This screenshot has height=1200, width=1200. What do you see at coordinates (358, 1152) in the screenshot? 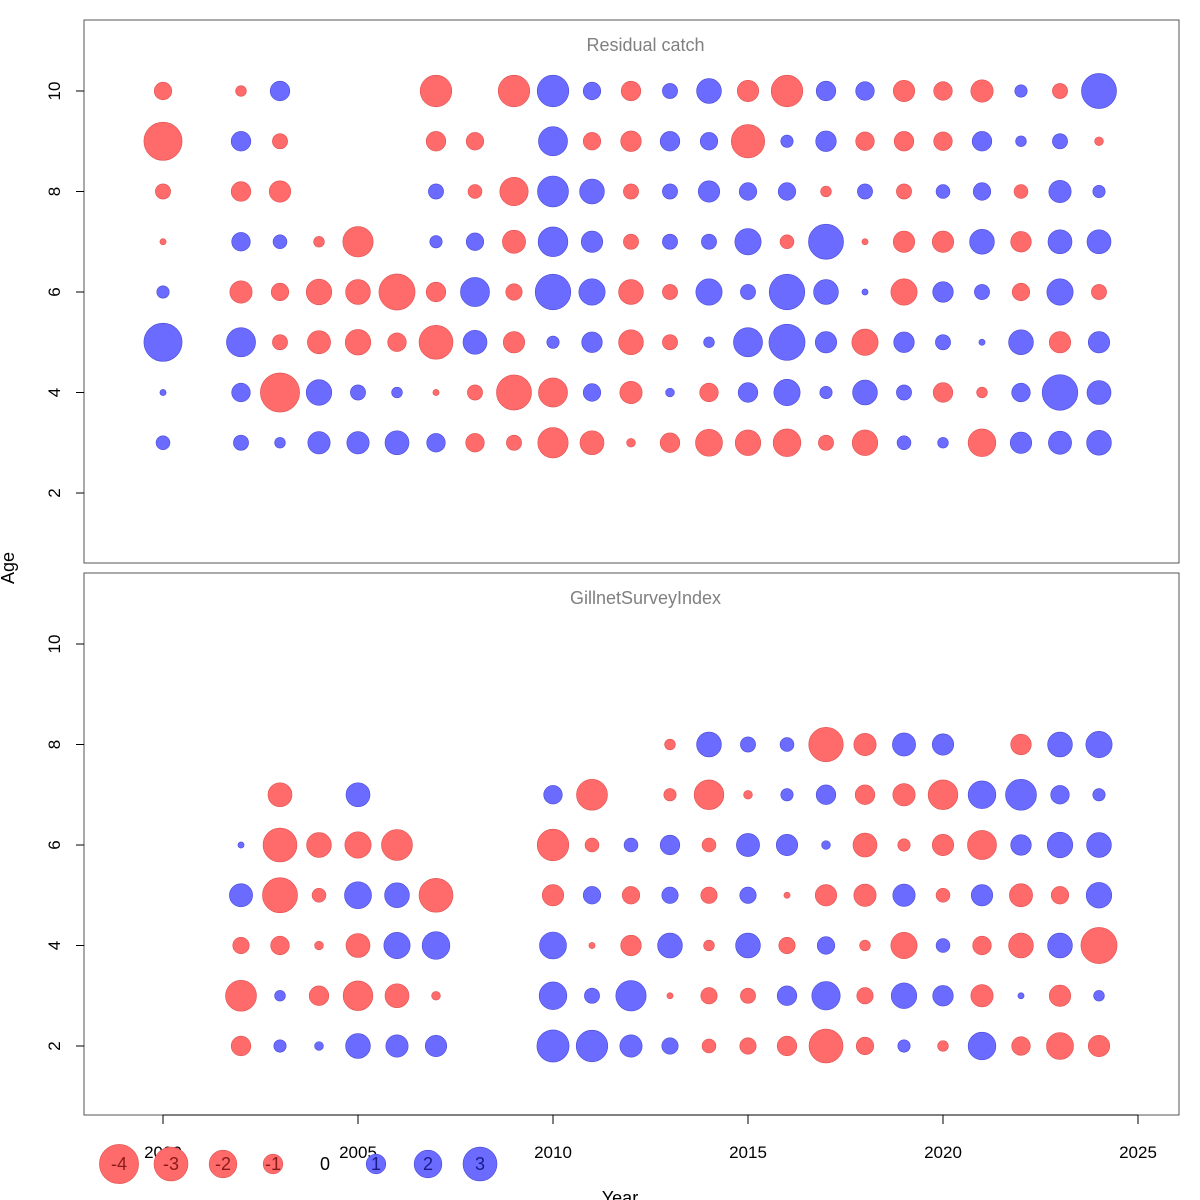
I see `x-tick-label: 2005` at bounding box center [358, 1152].